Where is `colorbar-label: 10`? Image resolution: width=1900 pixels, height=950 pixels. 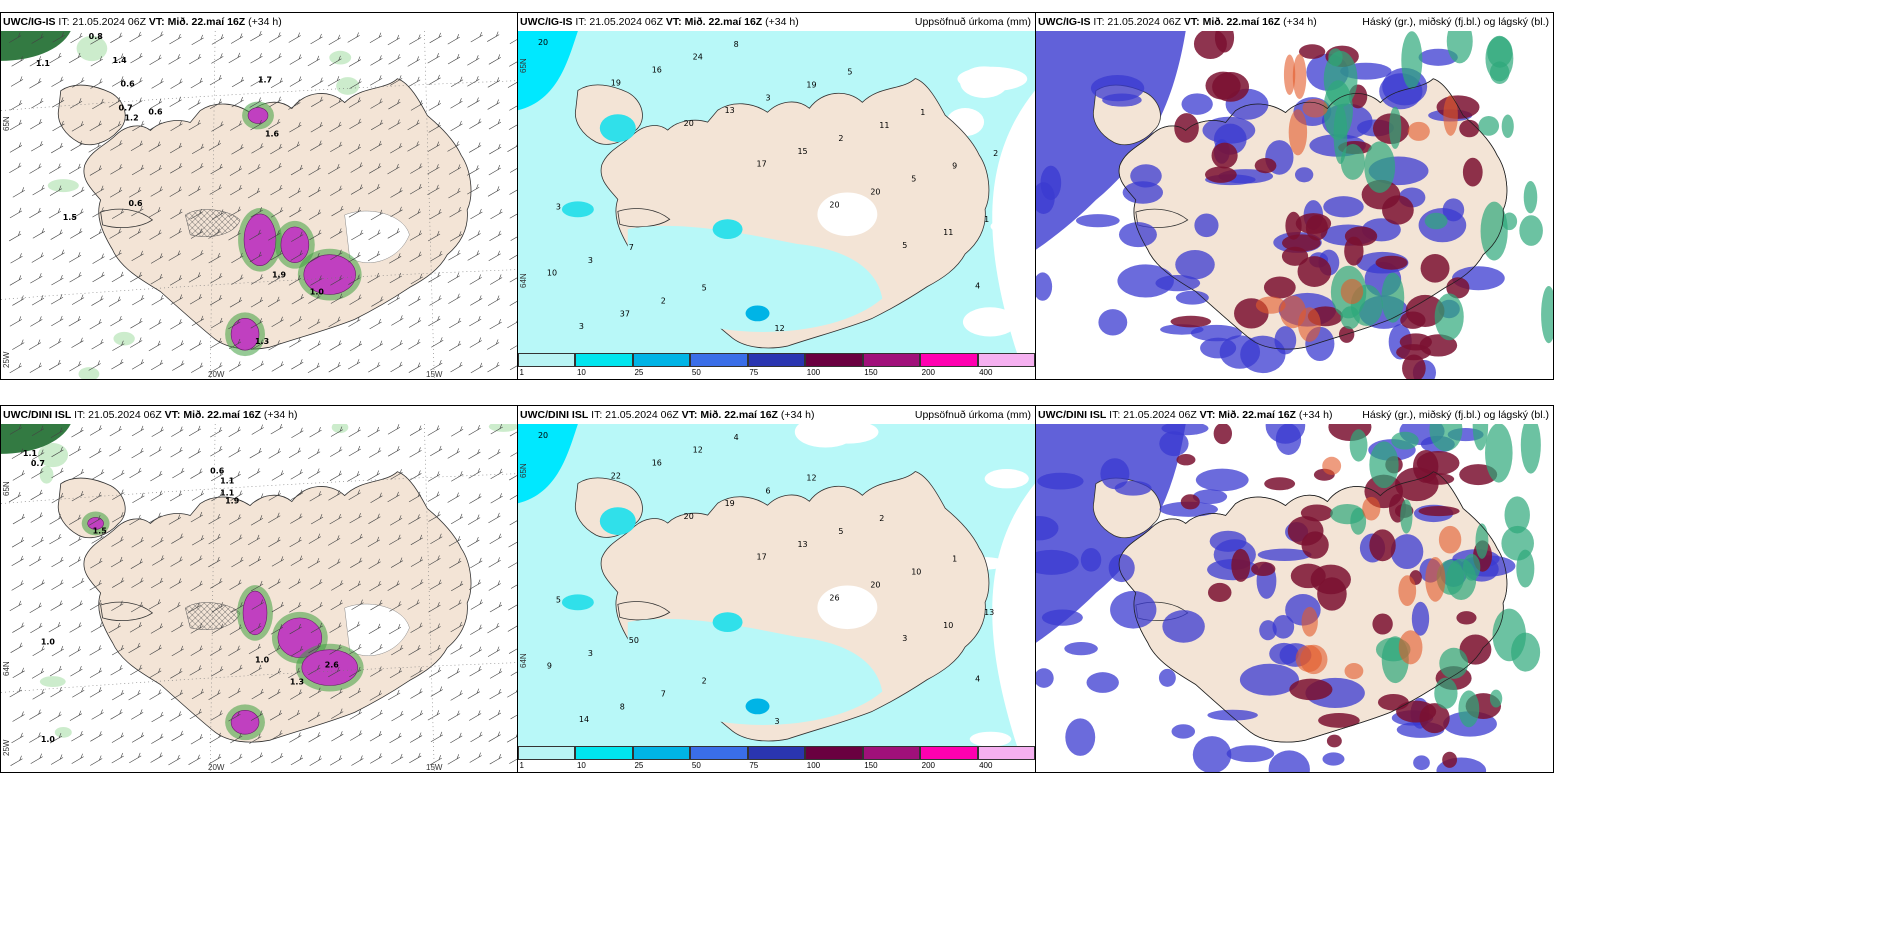
colorbar-label: 10 is located at coordinates (581, 765).